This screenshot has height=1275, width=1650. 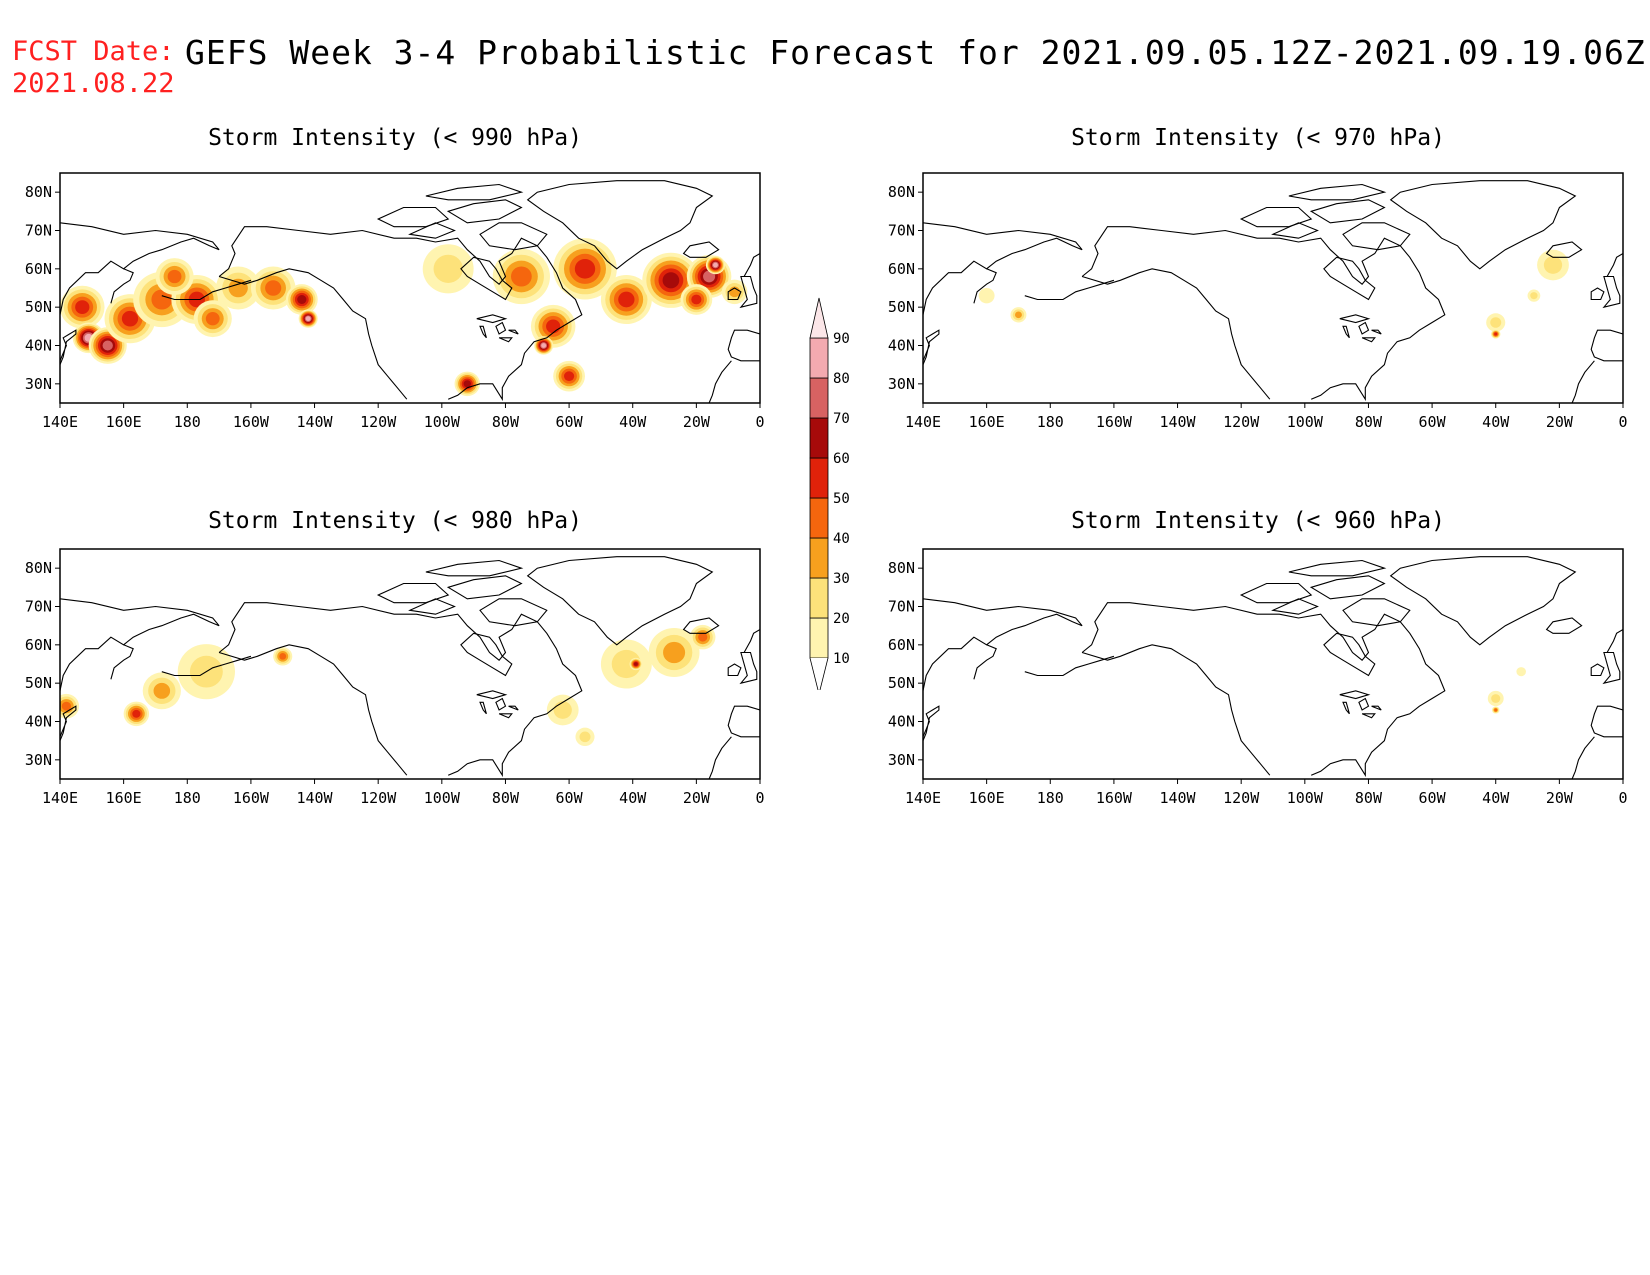 What do you see at coordinates (923, 422) in the screenshot?
I see `lon-tick-label: 140E` at bounding box center [923, 422].